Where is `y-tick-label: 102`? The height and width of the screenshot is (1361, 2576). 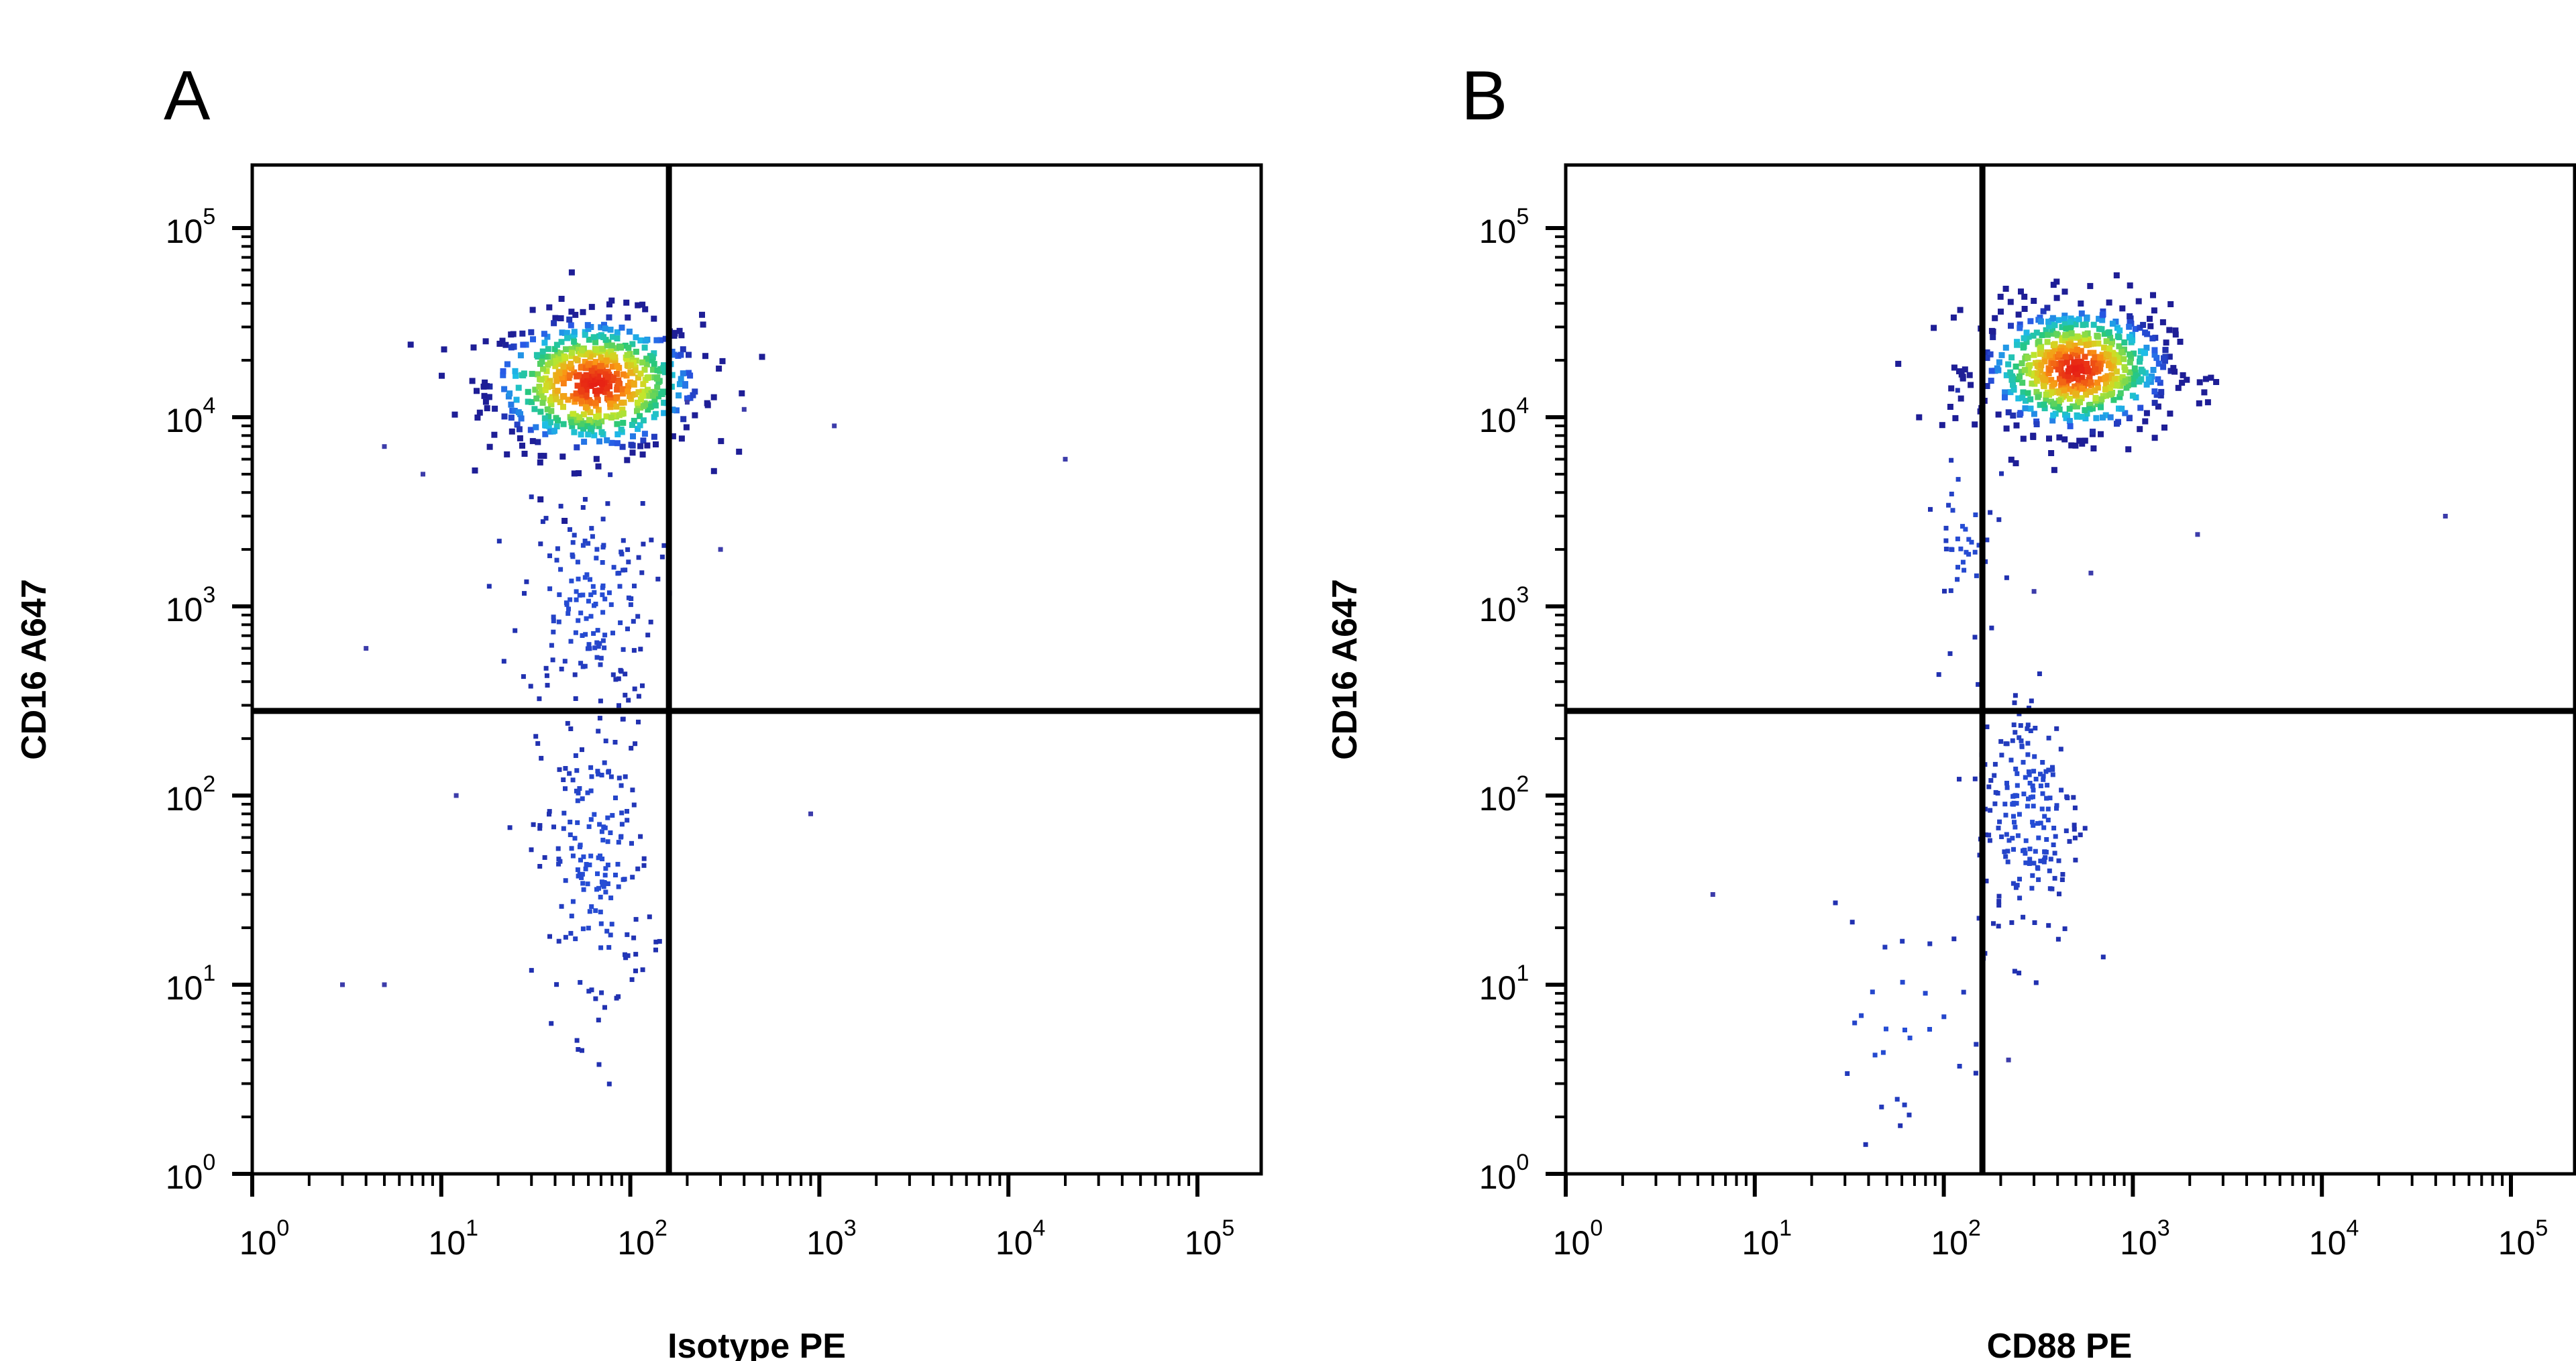 y-tick-label: 102 is located at coordinates (191, 794).